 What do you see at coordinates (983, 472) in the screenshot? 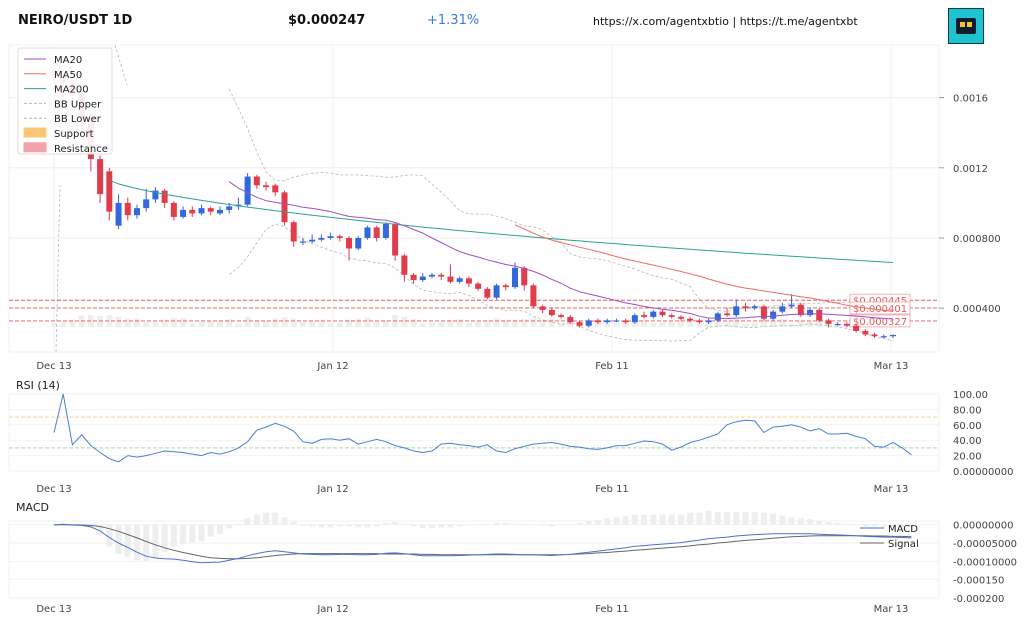
I see `rsi-y-tick-label: 0.00000000` at bounding box center [983, 472].